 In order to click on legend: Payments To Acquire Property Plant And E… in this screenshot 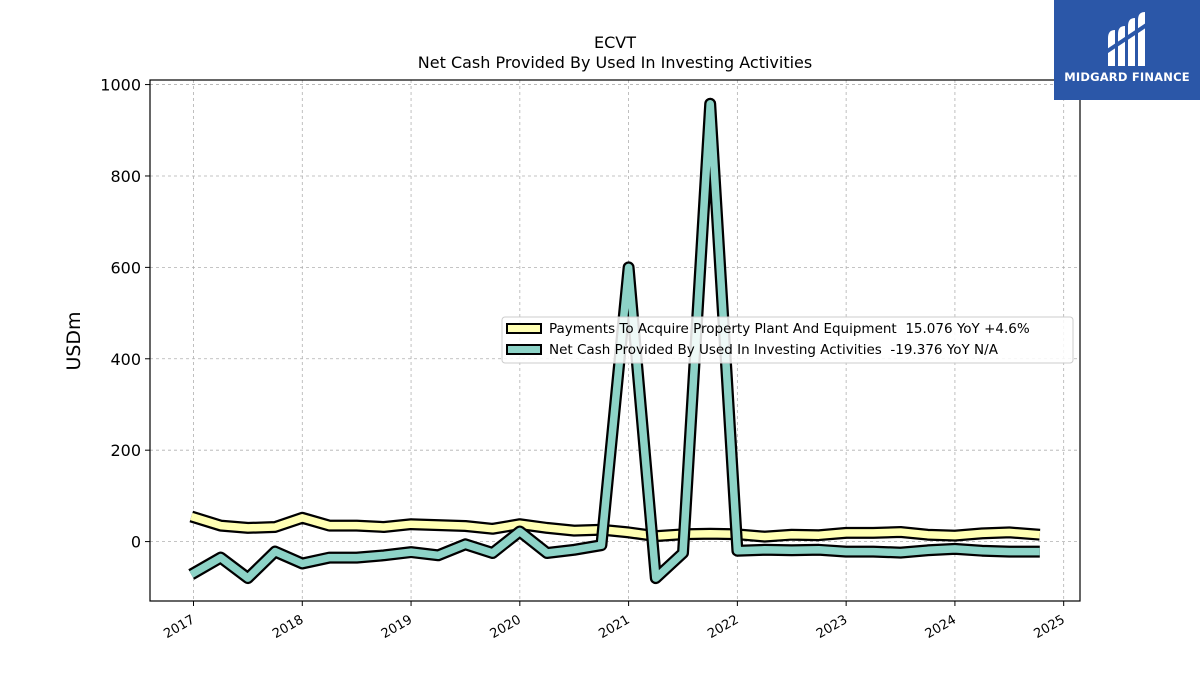, I will do `click(787, 340)`.